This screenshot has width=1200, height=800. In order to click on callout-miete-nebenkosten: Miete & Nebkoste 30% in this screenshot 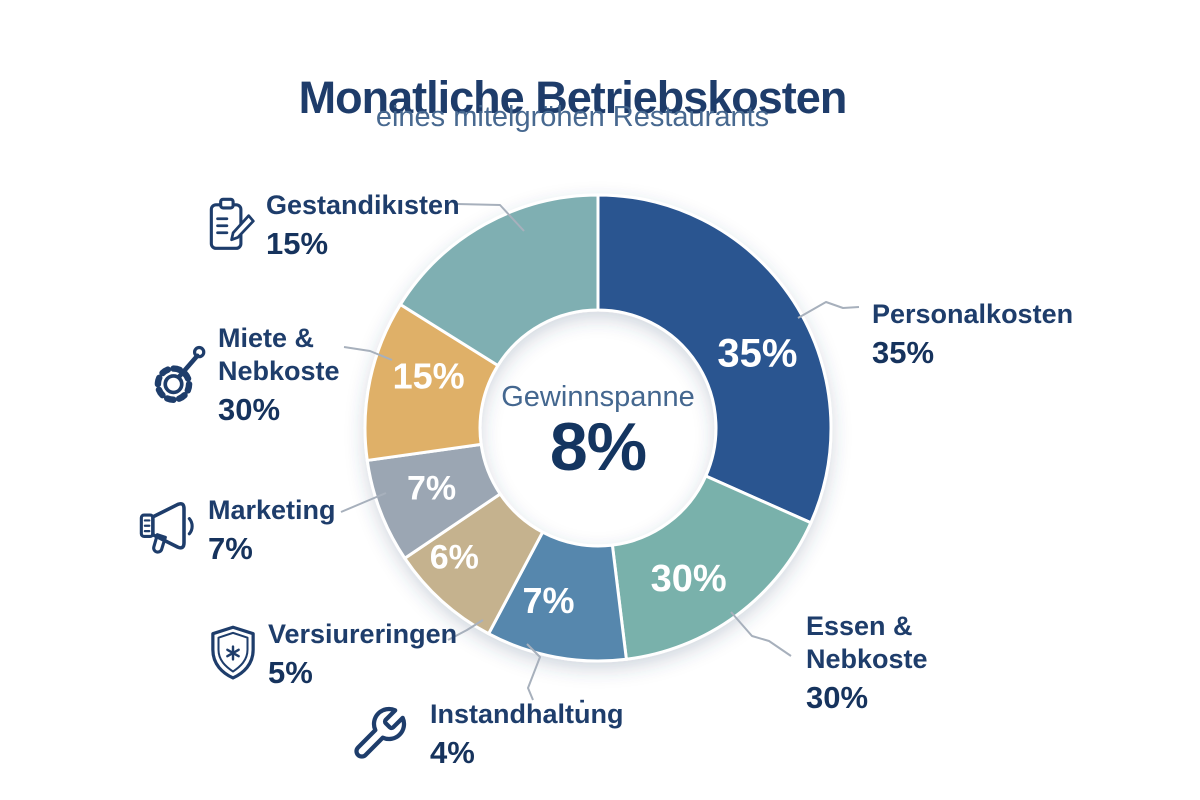, I will do `click(279, 375)`.